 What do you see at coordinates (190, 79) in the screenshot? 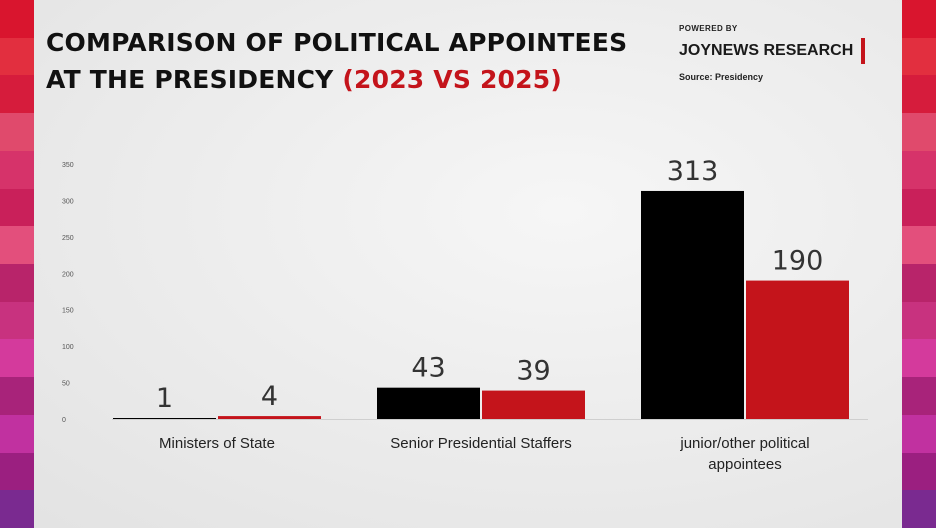
I see `title-line-2-text: AT THE PRESIDENCY` at bounding box center [190, 79].